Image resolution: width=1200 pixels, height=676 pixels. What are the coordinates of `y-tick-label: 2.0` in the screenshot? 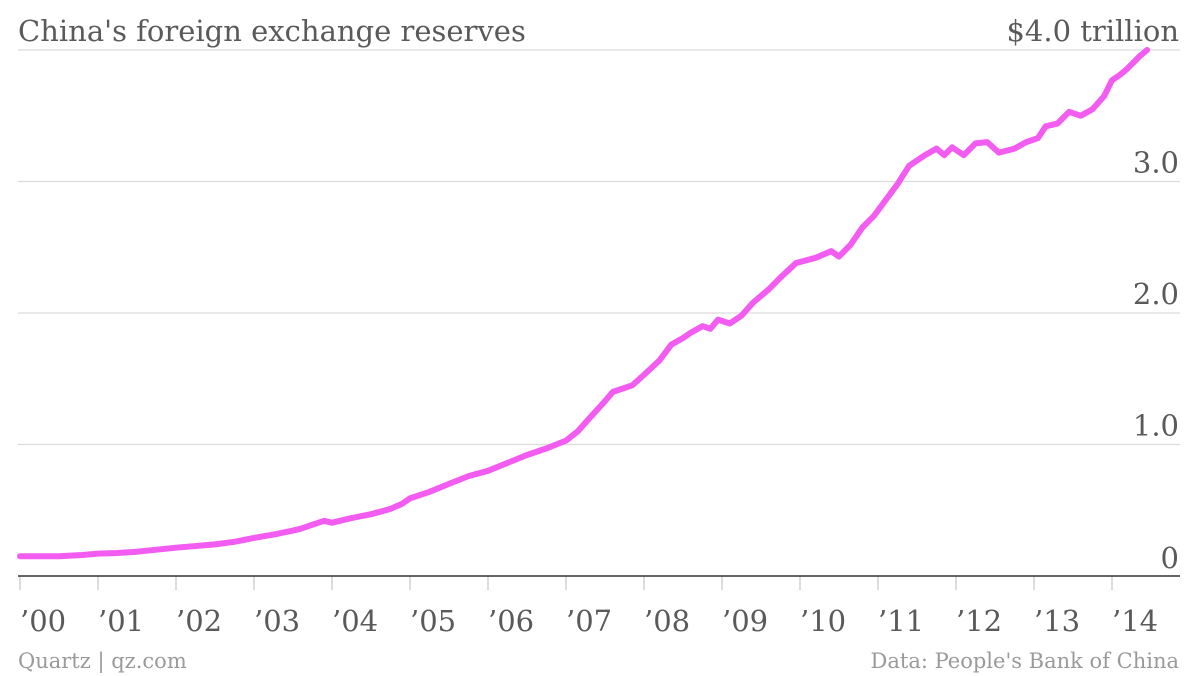 It's located at (1156, 294).